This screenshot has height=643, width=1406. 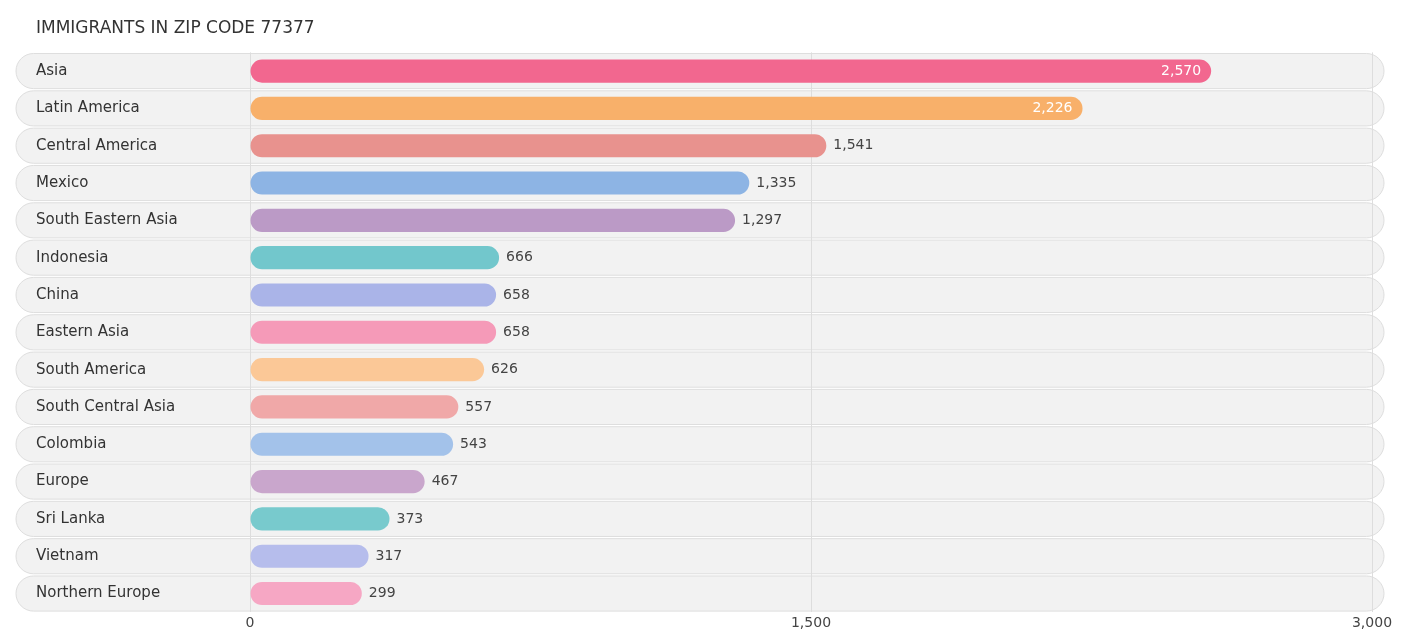 What do you see at coordinates (1181, 69) in the screenshot?
I see `data-label: 2,570` at bounding box center [1181, 69].